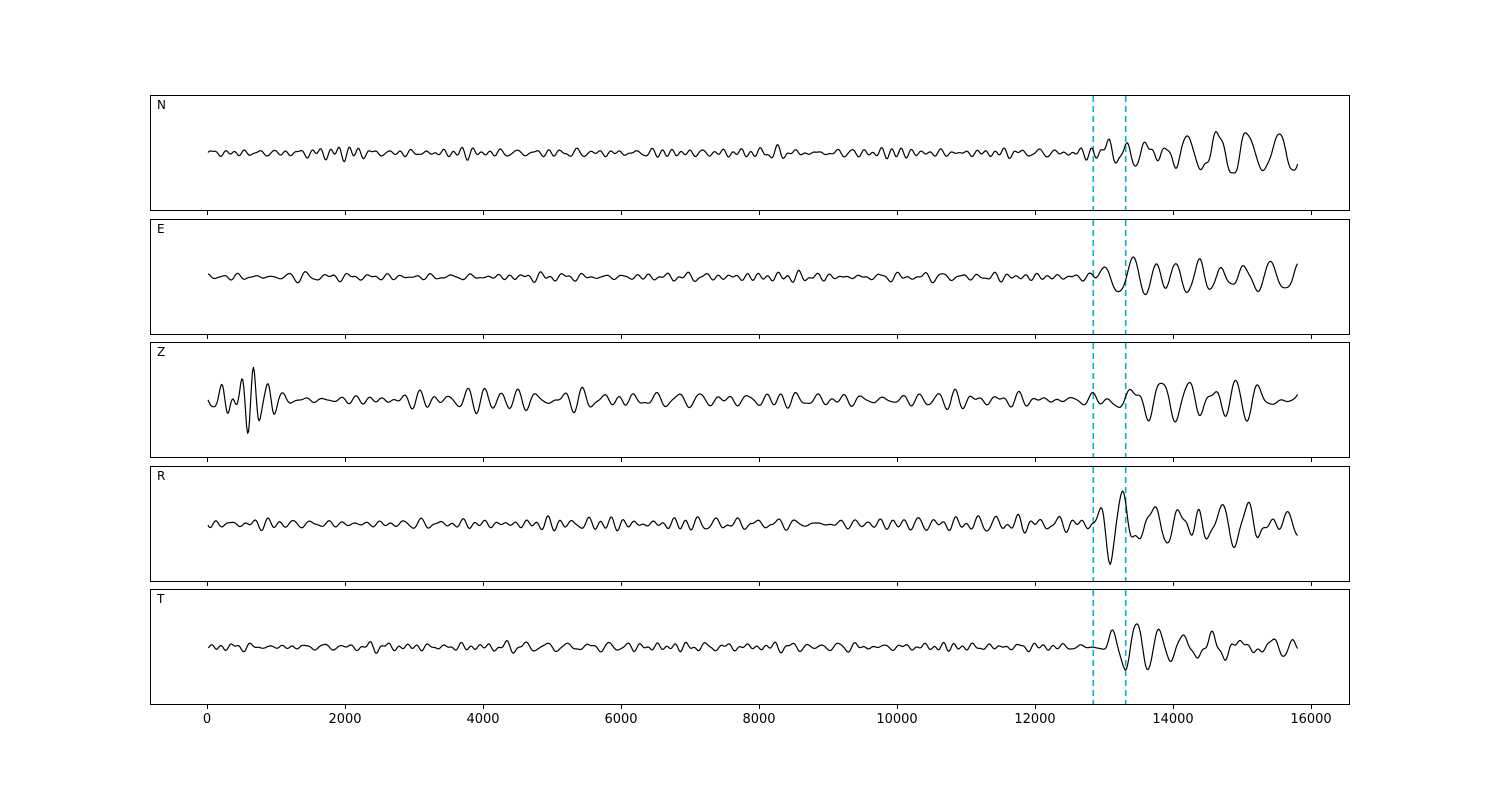 The height and width of the screenshot is (800, 1500). I want to click on x-axis-tick-label: 14000, so click(1173, 719).